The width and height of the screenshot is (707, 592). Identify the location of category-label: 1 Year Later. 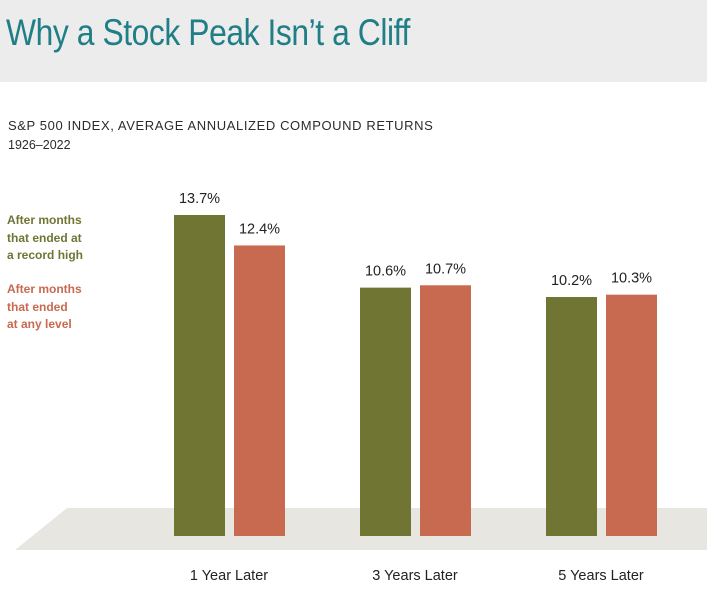
(229, 576).